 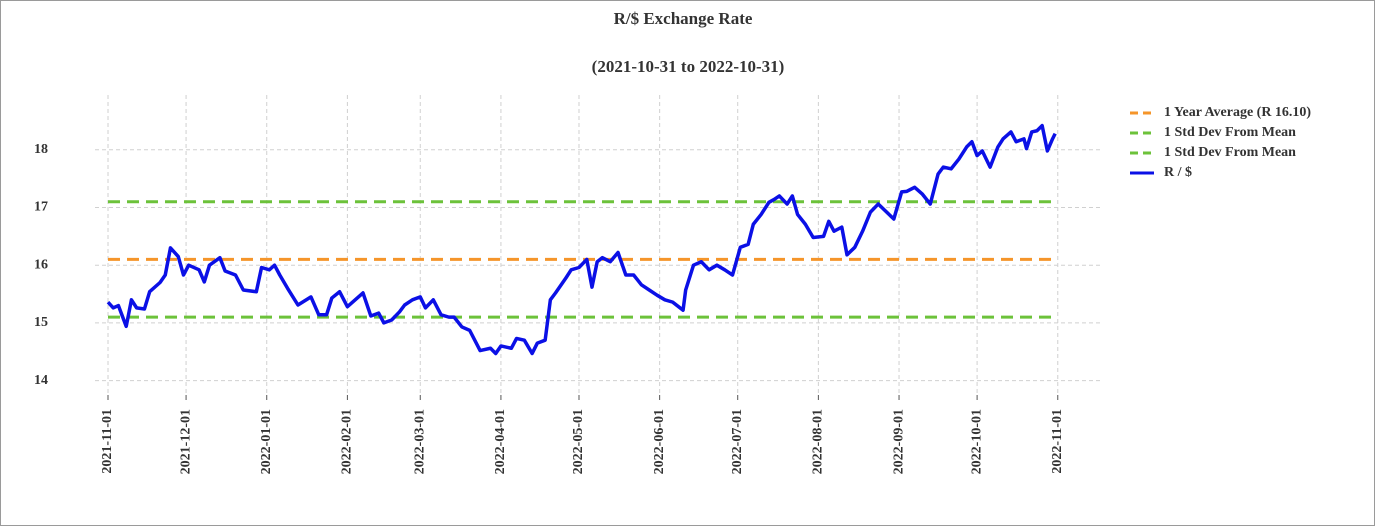 I want to click on legend-label: R / $, so click(x=1178, y=172).